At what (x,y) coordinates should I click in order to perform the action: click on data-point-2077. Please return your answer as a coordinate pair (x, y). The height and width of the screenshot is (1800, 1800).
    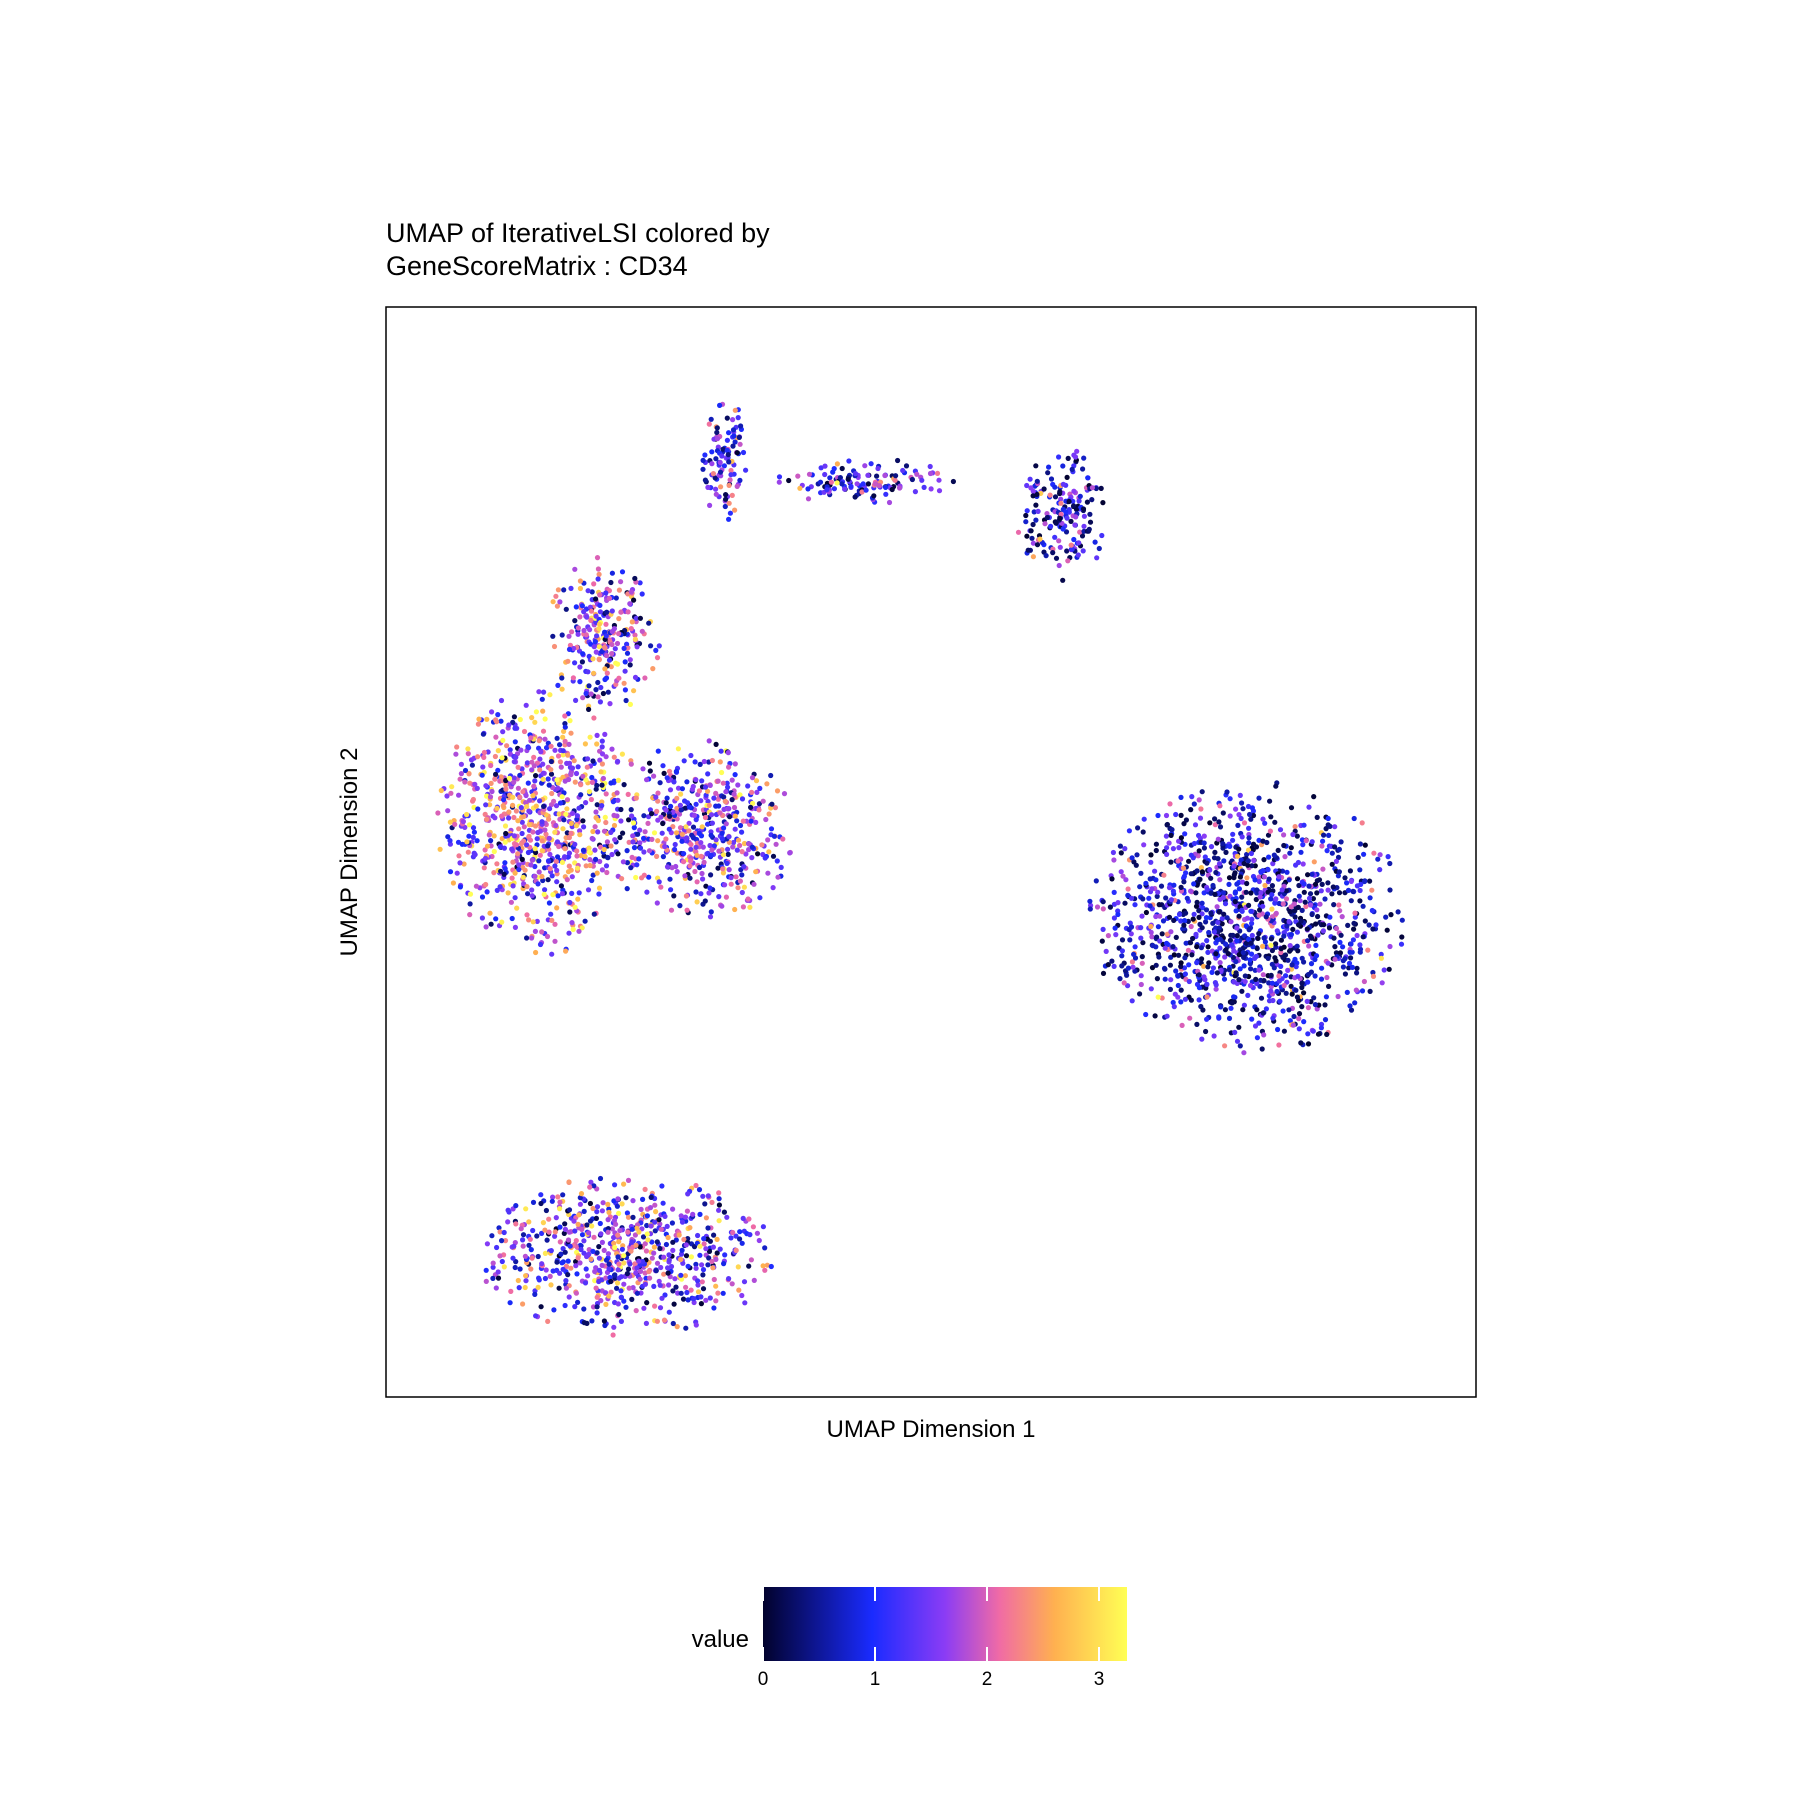
    Looking at the image, I should click on (664, 1320).